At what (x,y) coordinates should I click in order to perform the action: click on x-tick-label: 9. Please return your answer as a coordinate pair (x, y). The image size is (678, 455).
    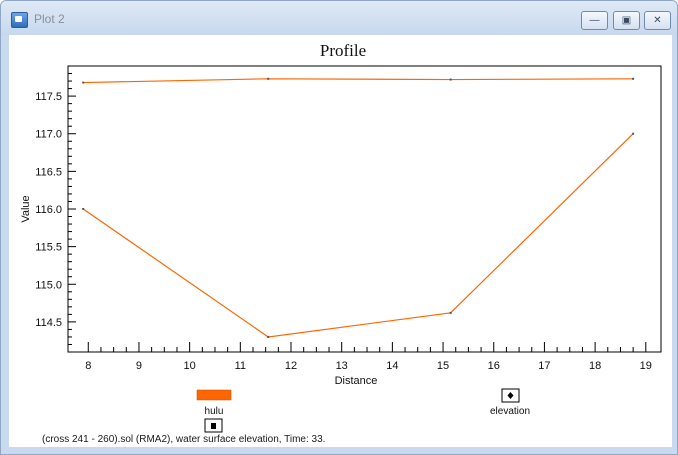
    Looking at the image, I should click on (139, 366).